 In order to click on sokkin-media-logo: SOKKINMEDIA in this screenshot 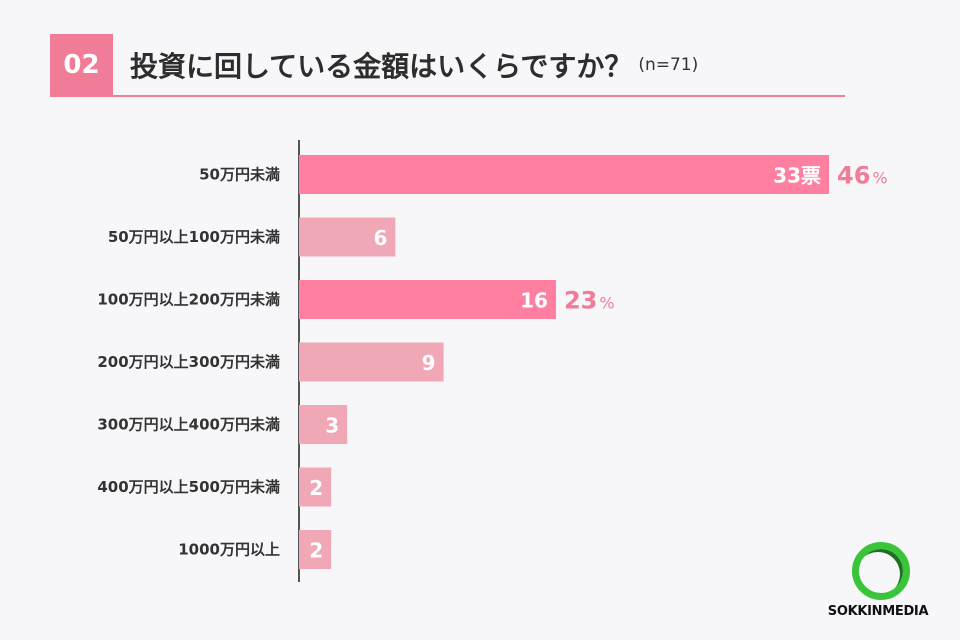, I will do `click(878, 585)`.